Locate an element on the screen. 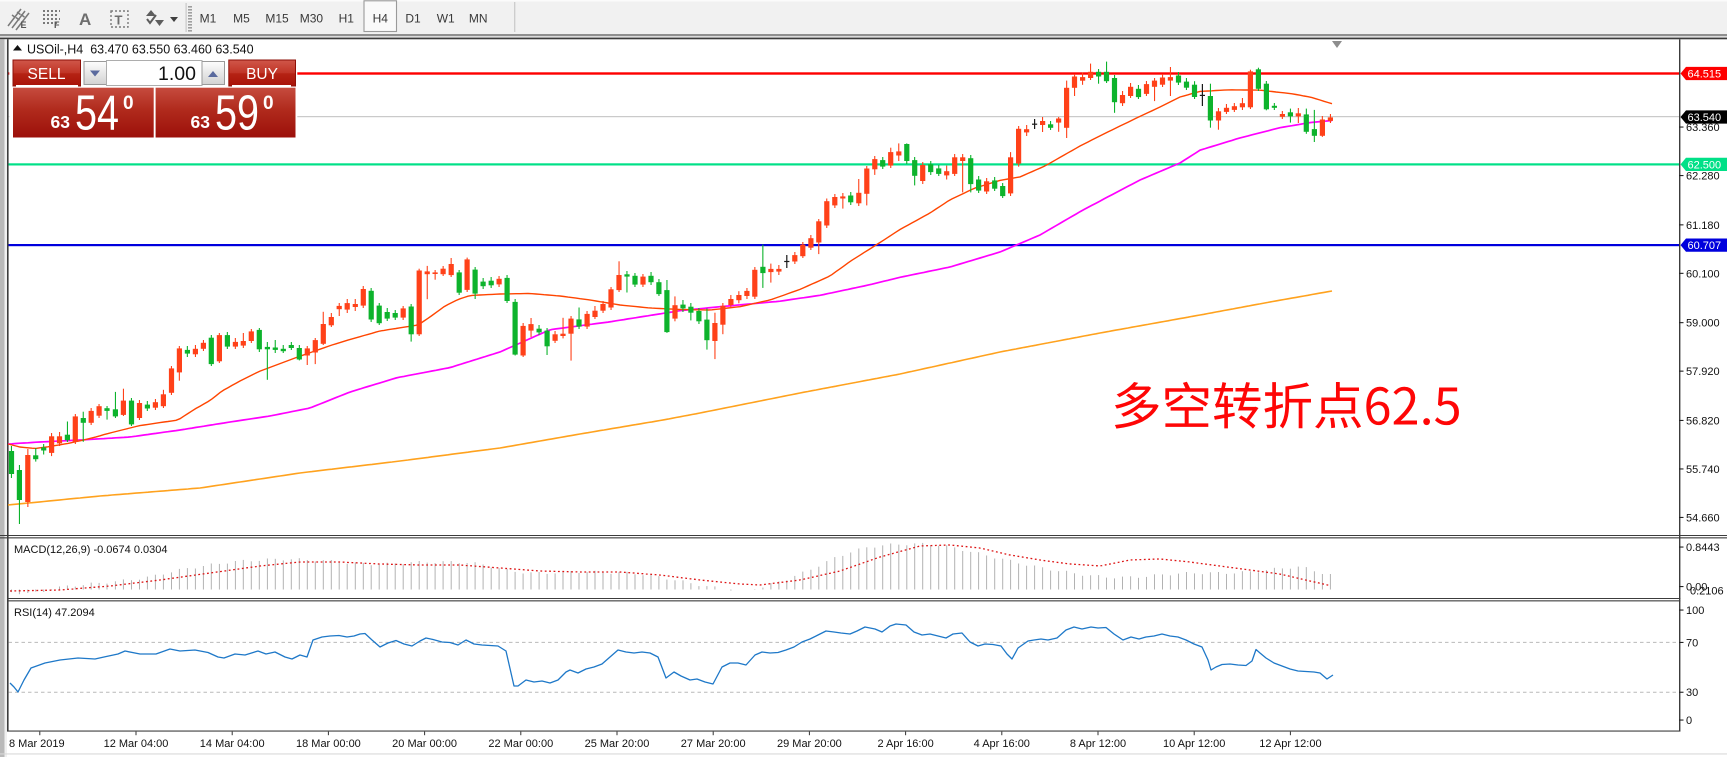 The width and height of the screenshot is (1727, 757). svg-text: 25 Mar 20:00 is located at coordinates (617, 744).